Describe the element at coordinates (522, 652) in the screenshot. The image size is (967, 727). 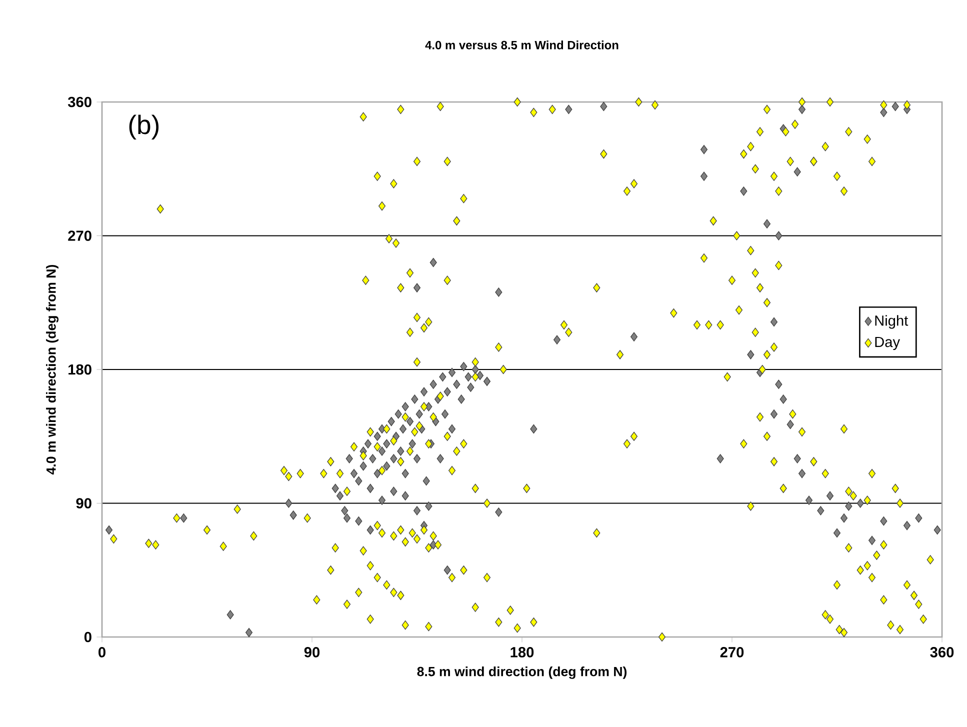
I see `x-tick-label: 180` at that location.